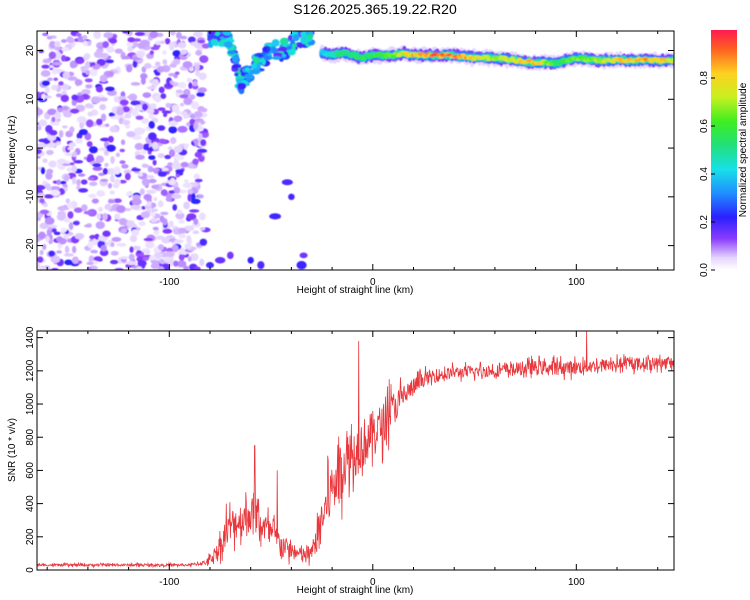 This screenshot has height=600, width=750. What do you see at coordinates (12, 150) in the screenshot?
I see `spectrogram-ylabel: Frequency (Hz)` at bounding box center [12, 150].